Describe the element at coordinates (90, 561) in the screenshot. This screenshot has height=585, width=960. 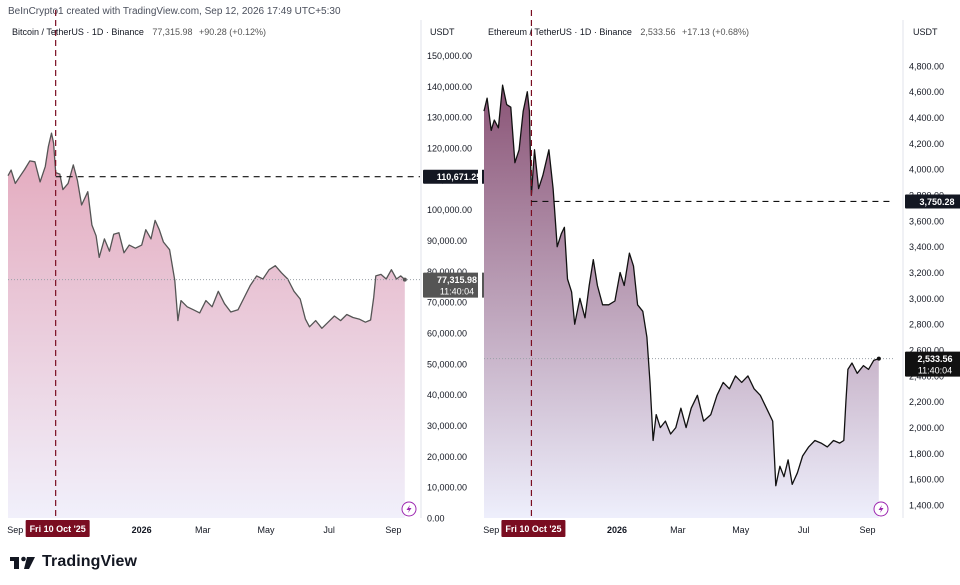
I see `tradingview-wordmark: TradingView` at that location.